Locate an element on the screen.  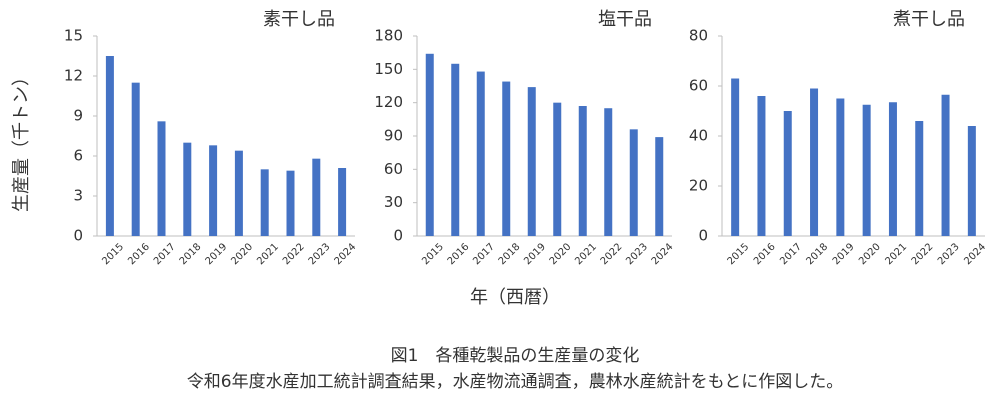
chart-title: 塩干品 is located at coordinates (625, 19).